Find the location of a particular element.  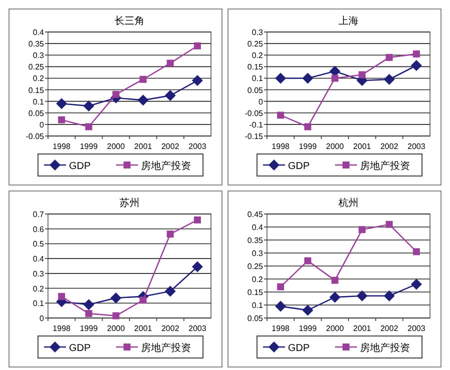

y-tick-label: 0.5 is located at coordinates (38, 244).